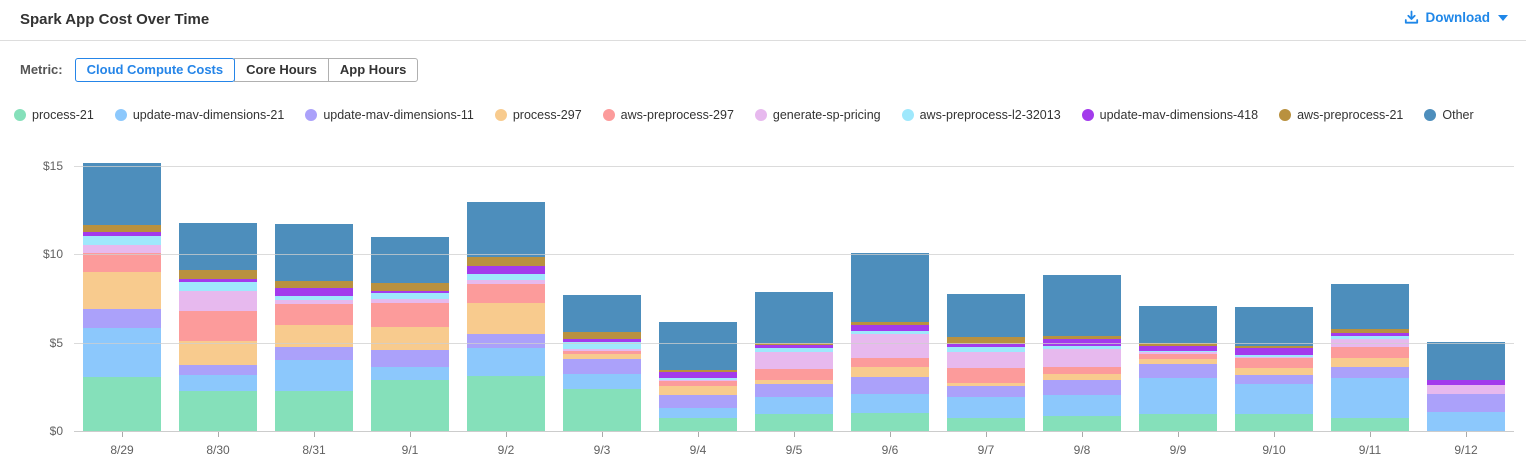  What do you see at coordinates (602, 363) in the screenshot?
I see `stacked-bar-9/3` at bounding box center [602, 363].